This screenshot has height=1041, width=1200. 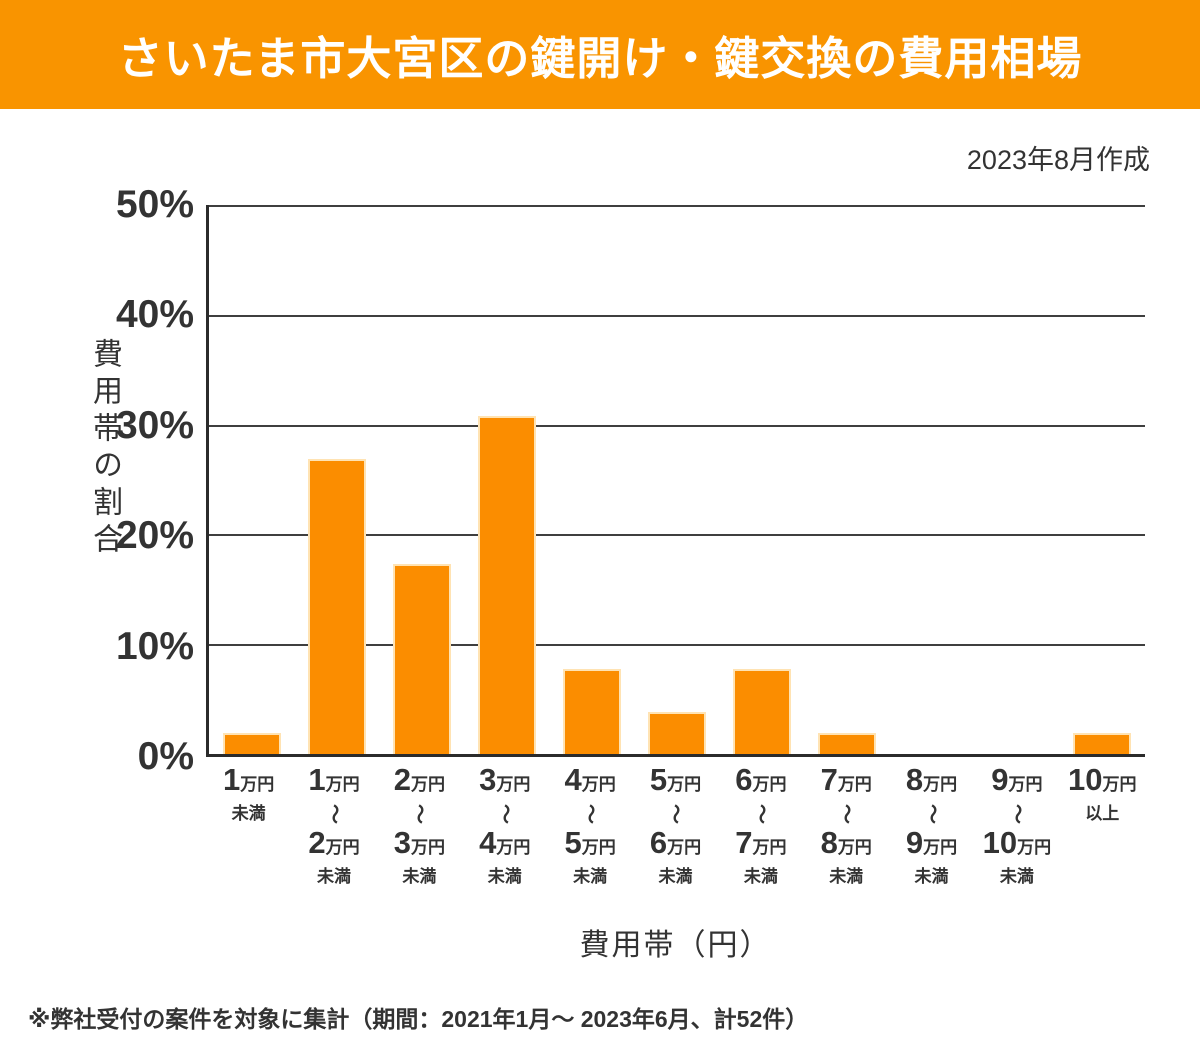 I want to click on y-tick-label: 30%, so click(x=154, y=425).